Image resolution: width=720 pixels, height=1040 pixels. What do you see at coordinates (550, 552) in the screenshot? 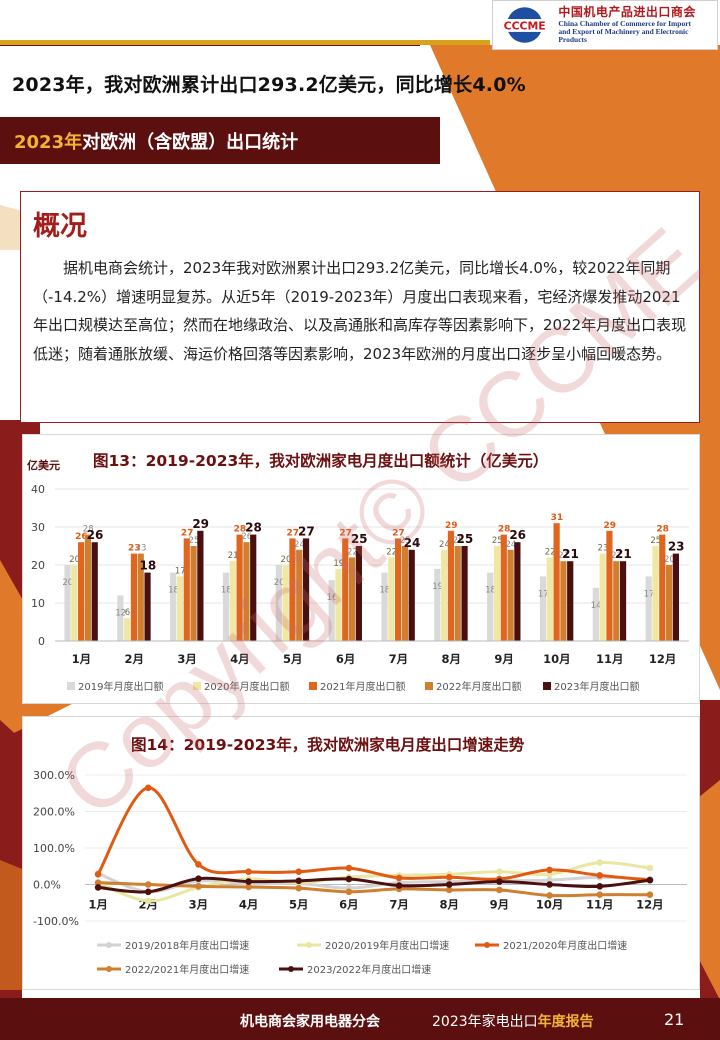
I see `bar-data-label: 22` at bounding box center [550, 552].